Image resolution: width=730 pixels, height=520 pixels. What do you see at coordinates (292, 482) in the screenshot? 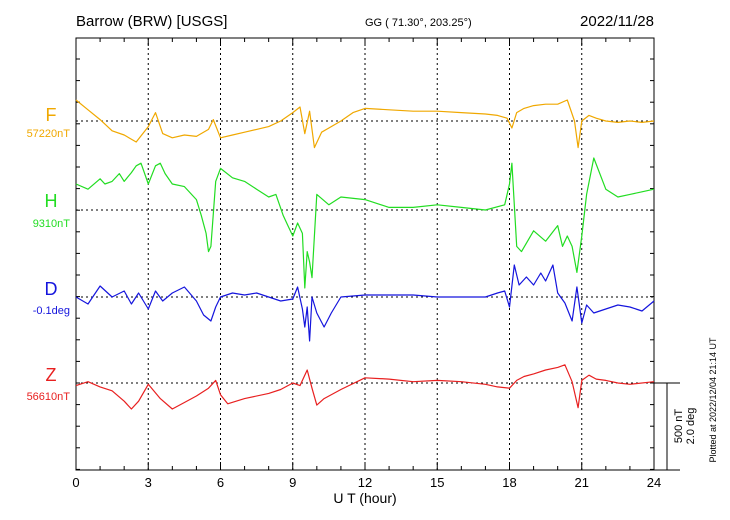
I see `x-tick-label-9: 9` at bounding box center [292, 482].